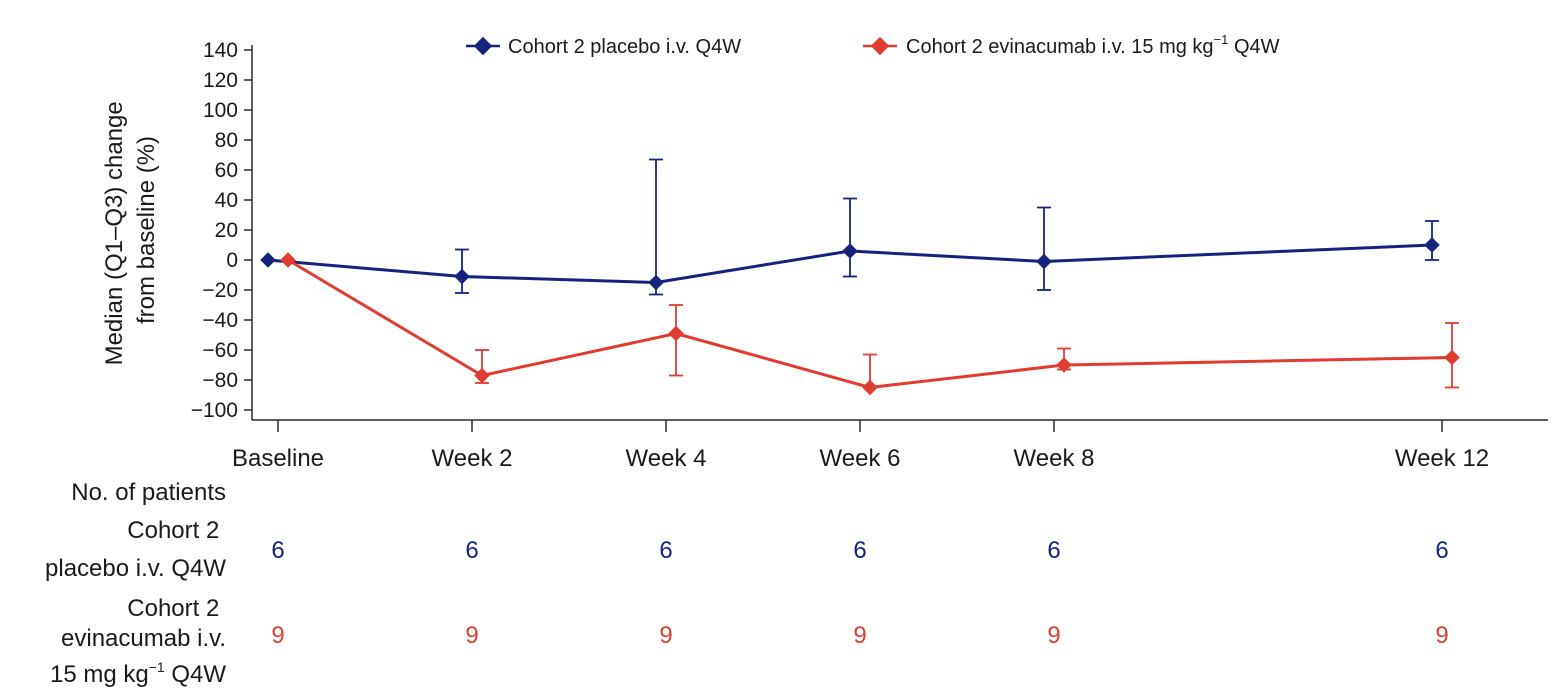 The height and width of the screenshot is (696, 1564). What do you see at coordinates (859, 593) in the screenshot?
I see `patient-counts: 6 6 6 6 6 6 9 9 9 9 9 9` at bounding box center [859, 593].